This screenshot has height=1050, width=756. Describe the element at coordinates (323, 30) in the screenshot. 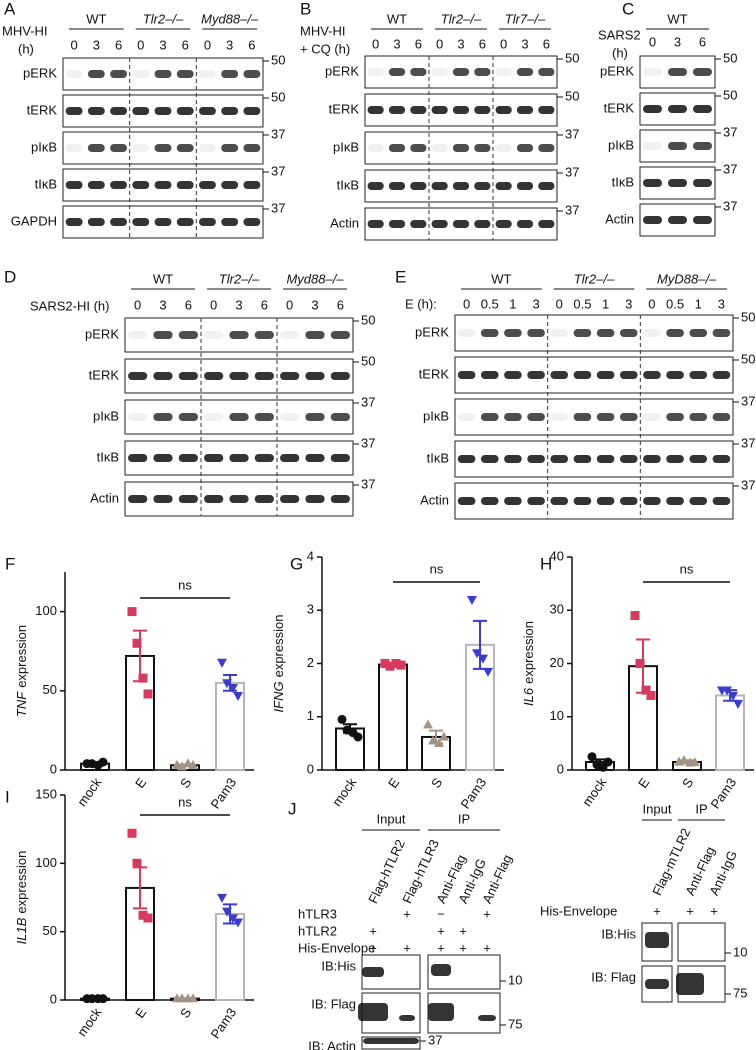

I see `treatment-label: MHV-HI` at that location.